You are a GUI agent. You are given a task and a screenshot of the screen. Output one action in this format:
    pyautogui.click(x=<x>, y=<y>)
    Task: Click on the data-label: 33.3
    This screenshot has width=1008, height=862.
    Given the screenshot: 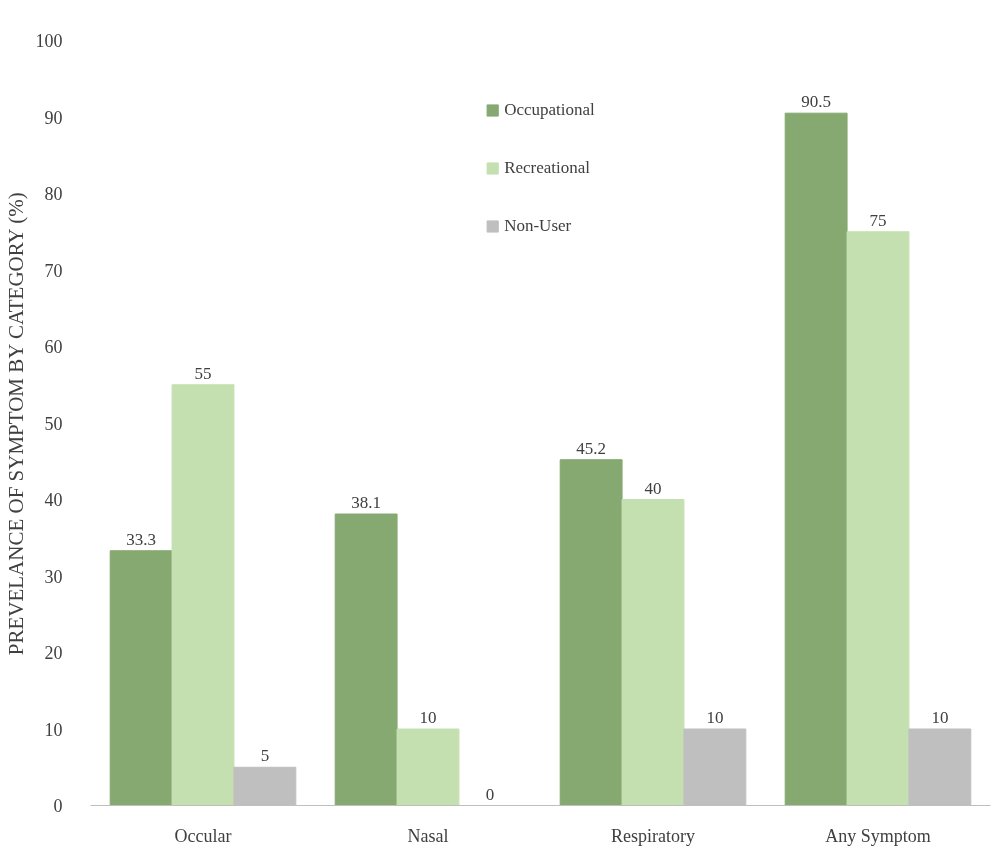 What is the action you would take?
    pyautogui.click(x=141, y=539)
    